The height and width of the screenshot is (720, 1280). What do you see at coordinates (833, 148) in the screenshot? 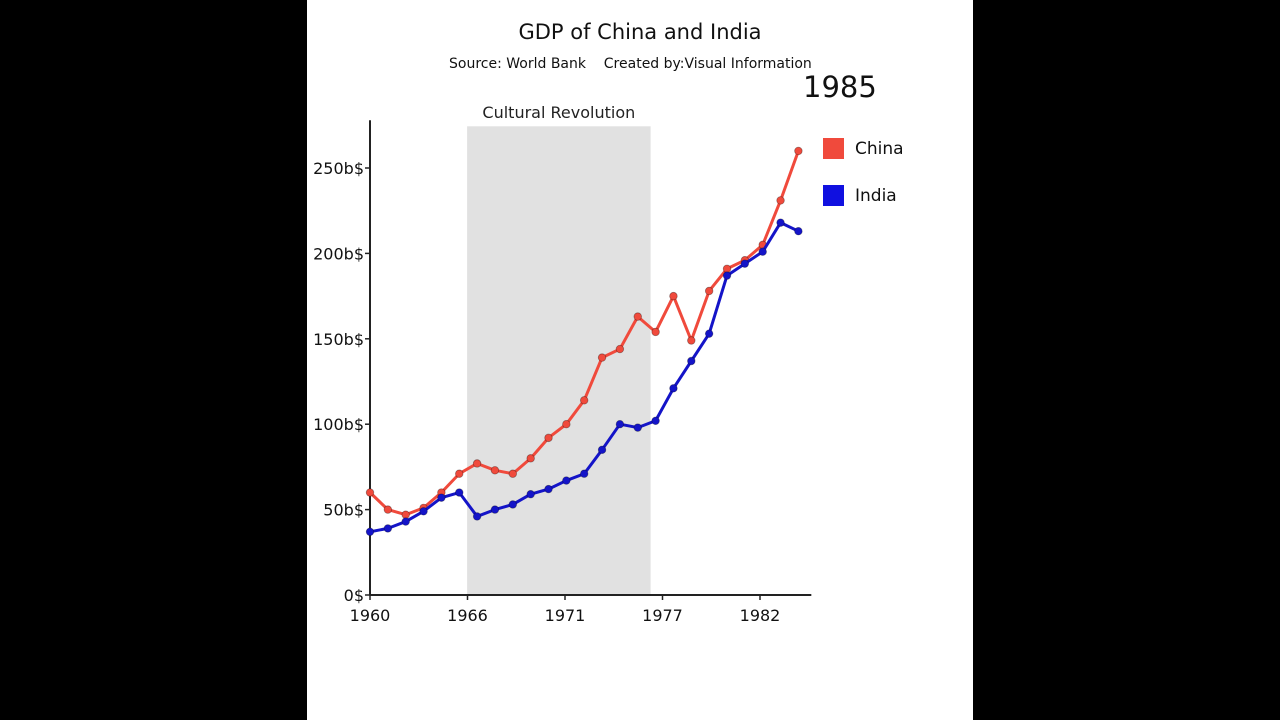
I see `legend-swatch-china` at bounding box center [833, 148].